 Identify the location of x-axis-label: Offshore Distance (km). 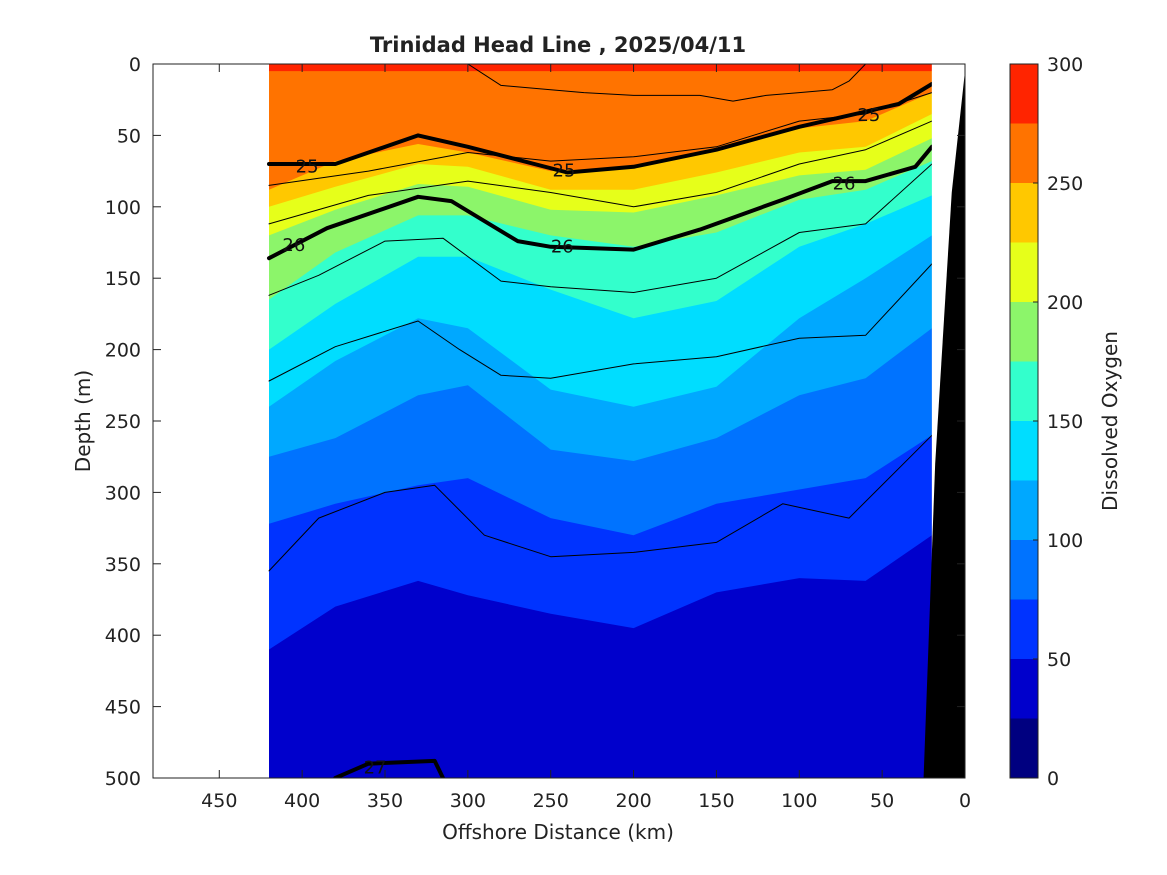
(558, 832).